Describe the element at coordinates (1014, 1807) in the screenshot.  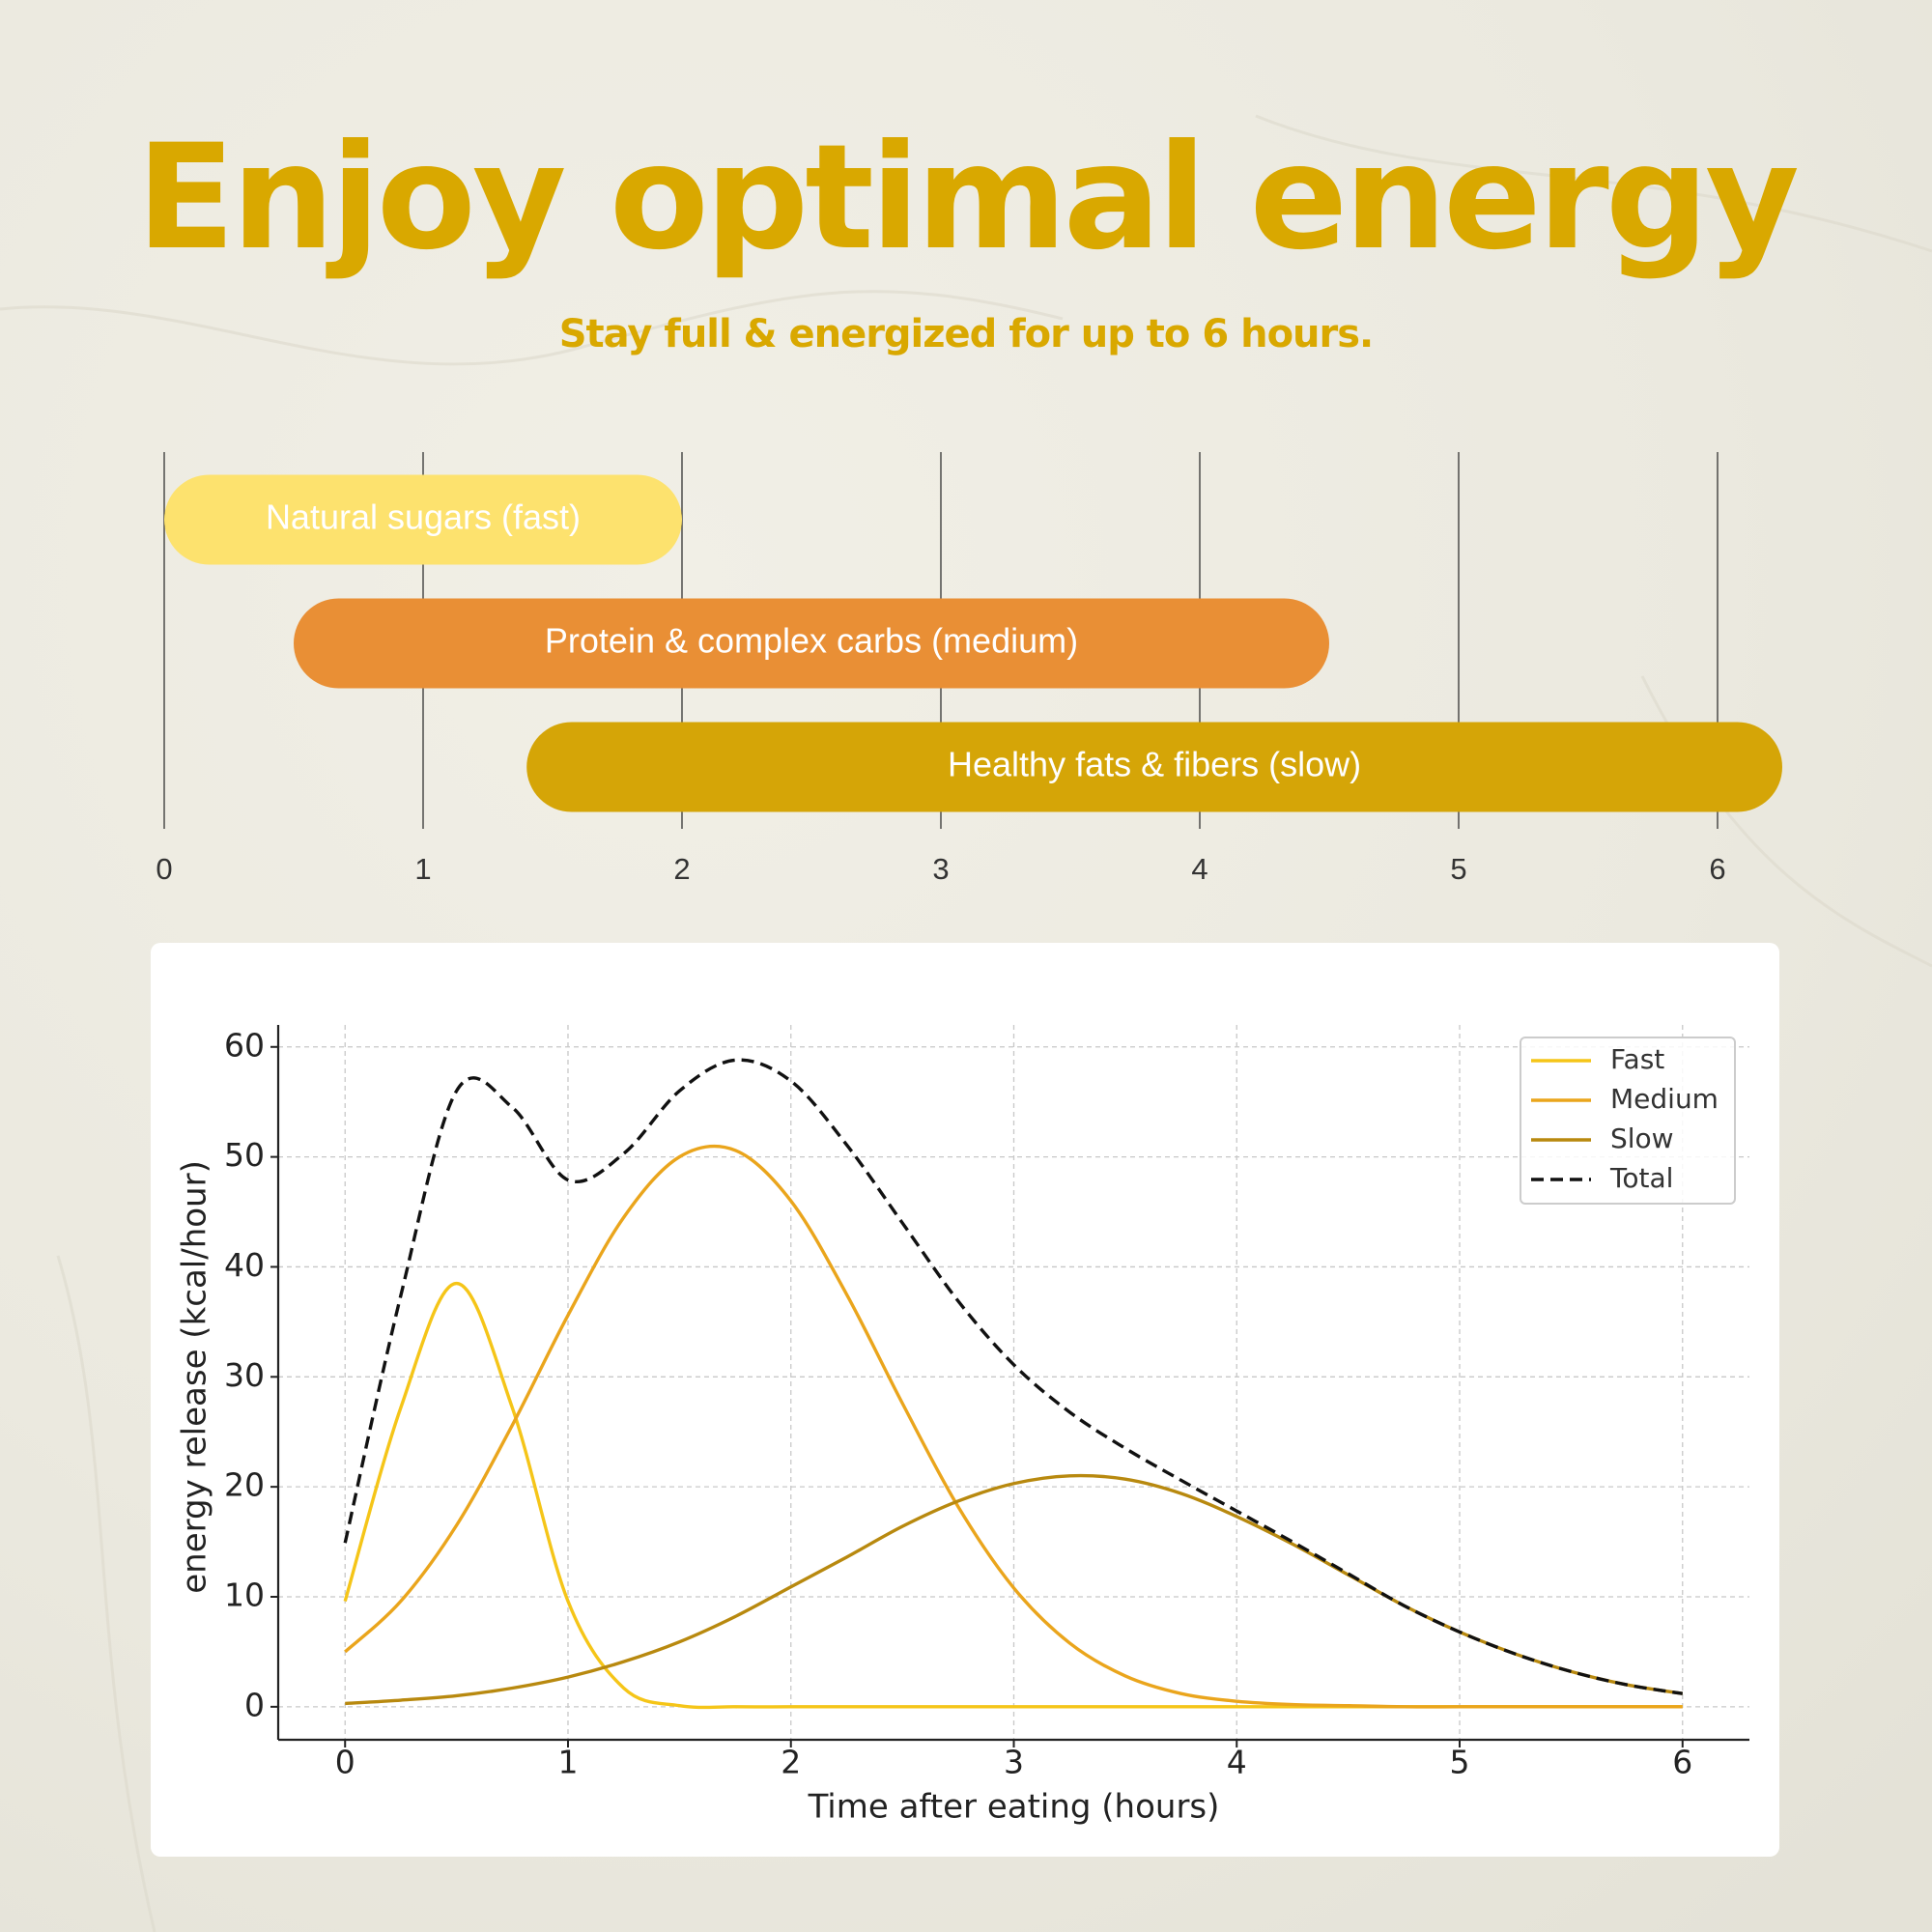
I see `x-axis-label: Time after eating (hours)` at that location.